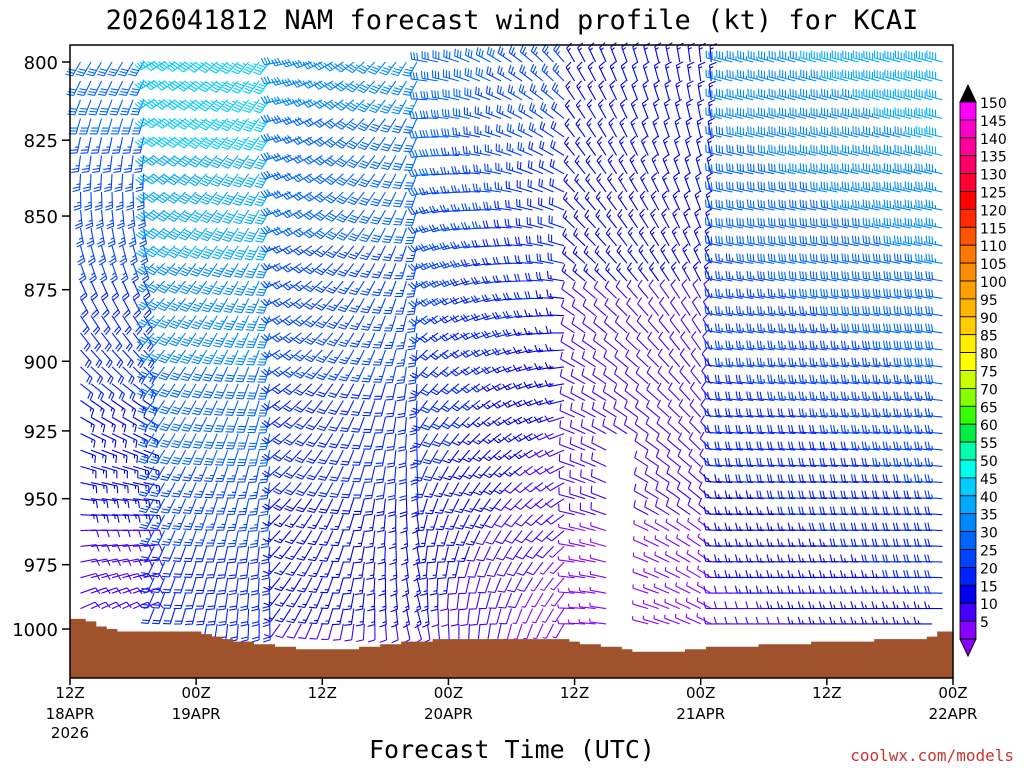  Describe the element at coordinates (968, 523) in the screenshot. I see `colorbar-swatch` at that location.